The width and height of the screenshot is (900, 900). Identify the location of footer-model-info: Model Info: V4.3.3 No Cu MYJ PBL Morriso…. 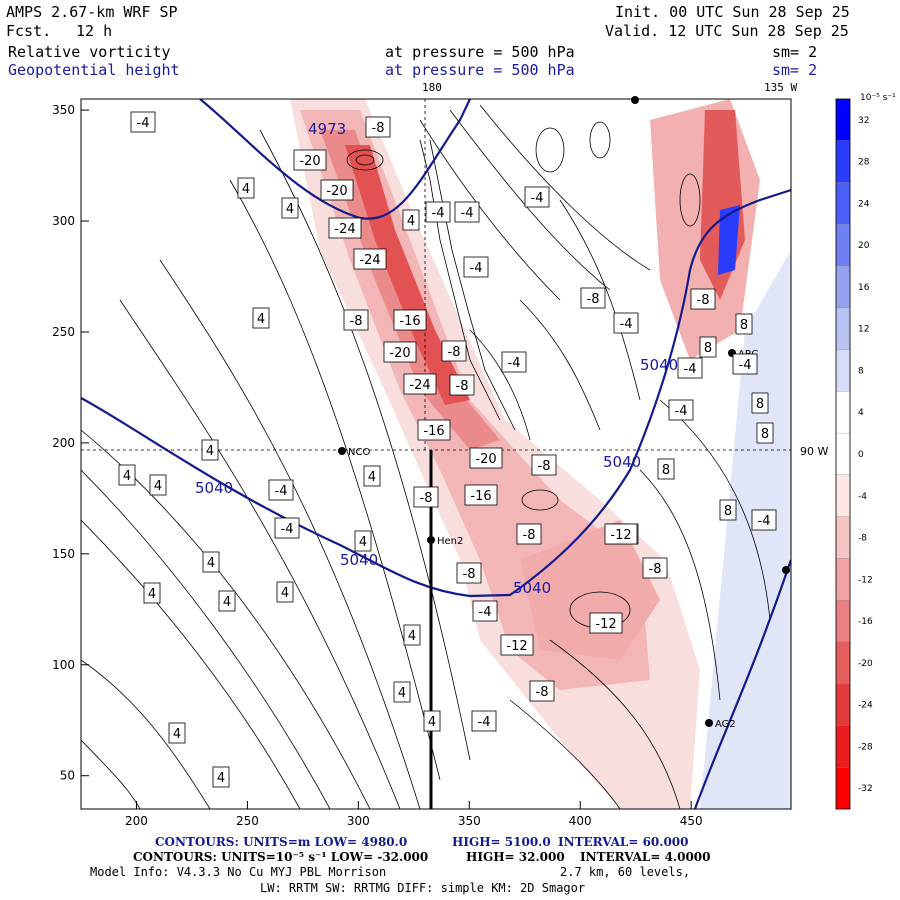
(238, 872).